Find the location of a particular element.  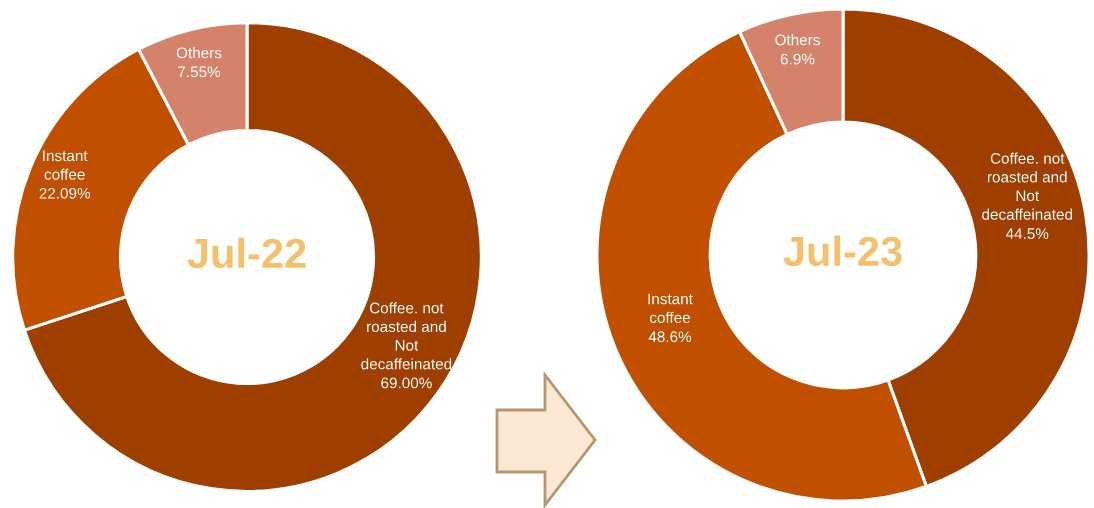

data-label: 6.9% is located at coordinates (797, 59).